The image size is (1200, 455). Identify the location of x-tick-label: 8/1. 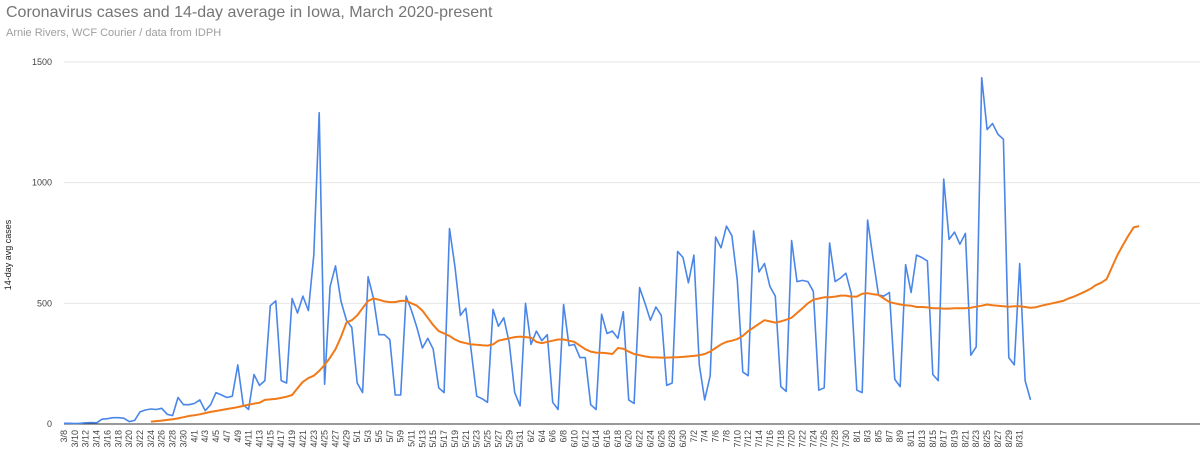
(857, 436).